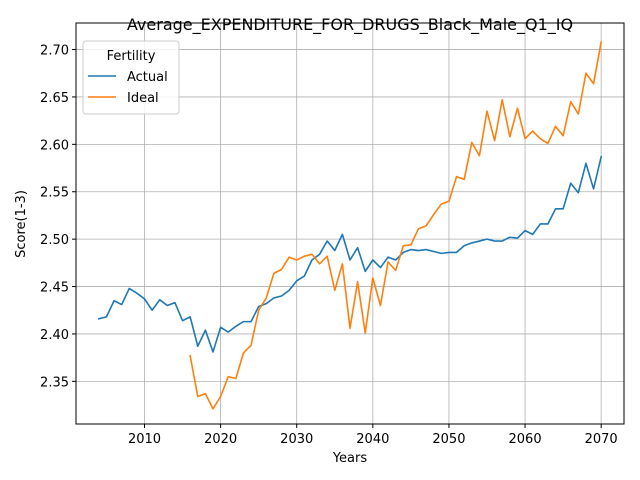 The image size is (640, 480). Describe the element at coordinates (601, 439) in the screenshot. I see `x-tick-label: 2070` at that location.